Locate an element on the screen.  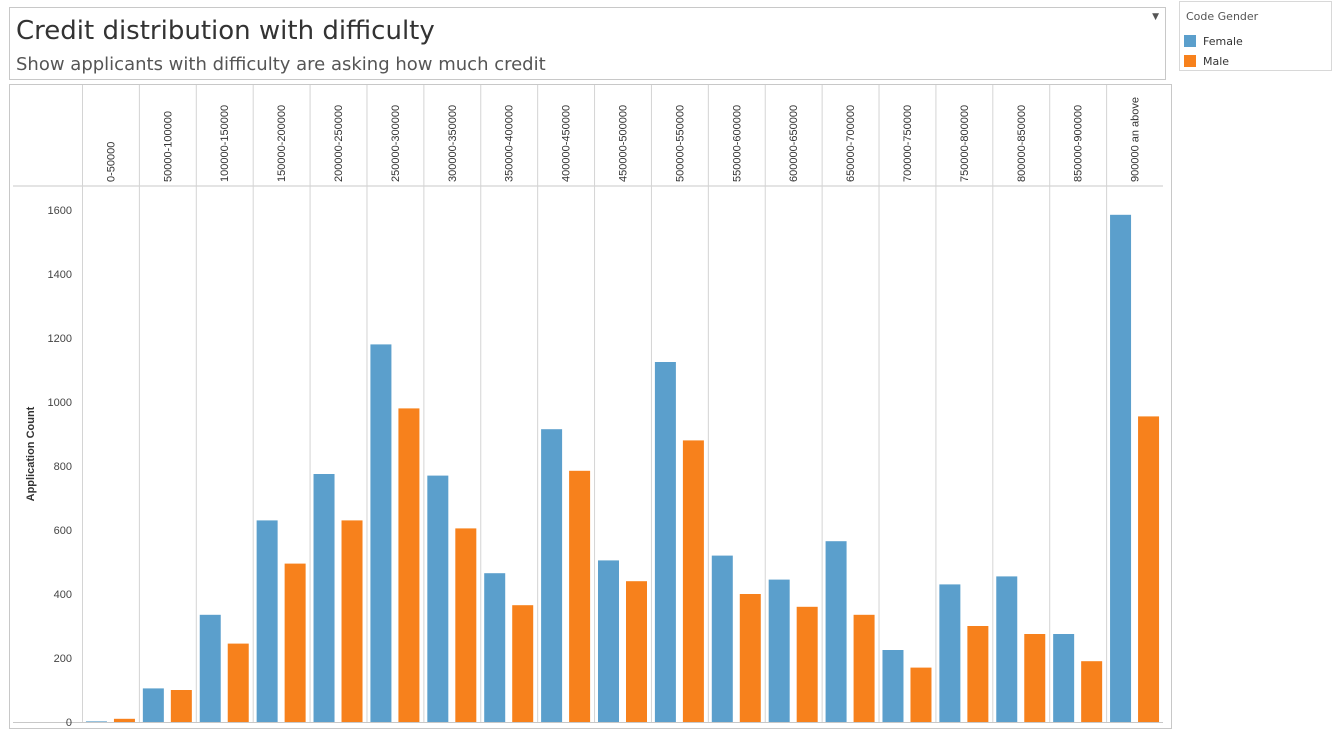
chart-title: Credit distribution with difficulty is located at coordinates (225, 31).